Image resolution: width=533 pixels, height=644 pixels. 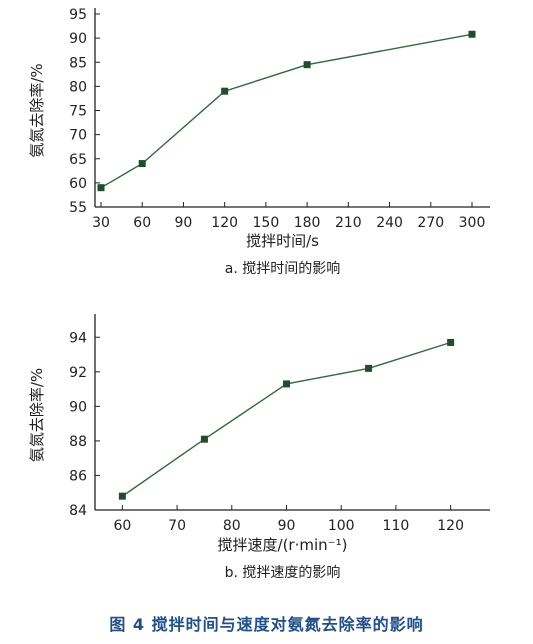 I want to click on c1-x-axis-title: 搅拌时间/s, so click(x=282, y=241).